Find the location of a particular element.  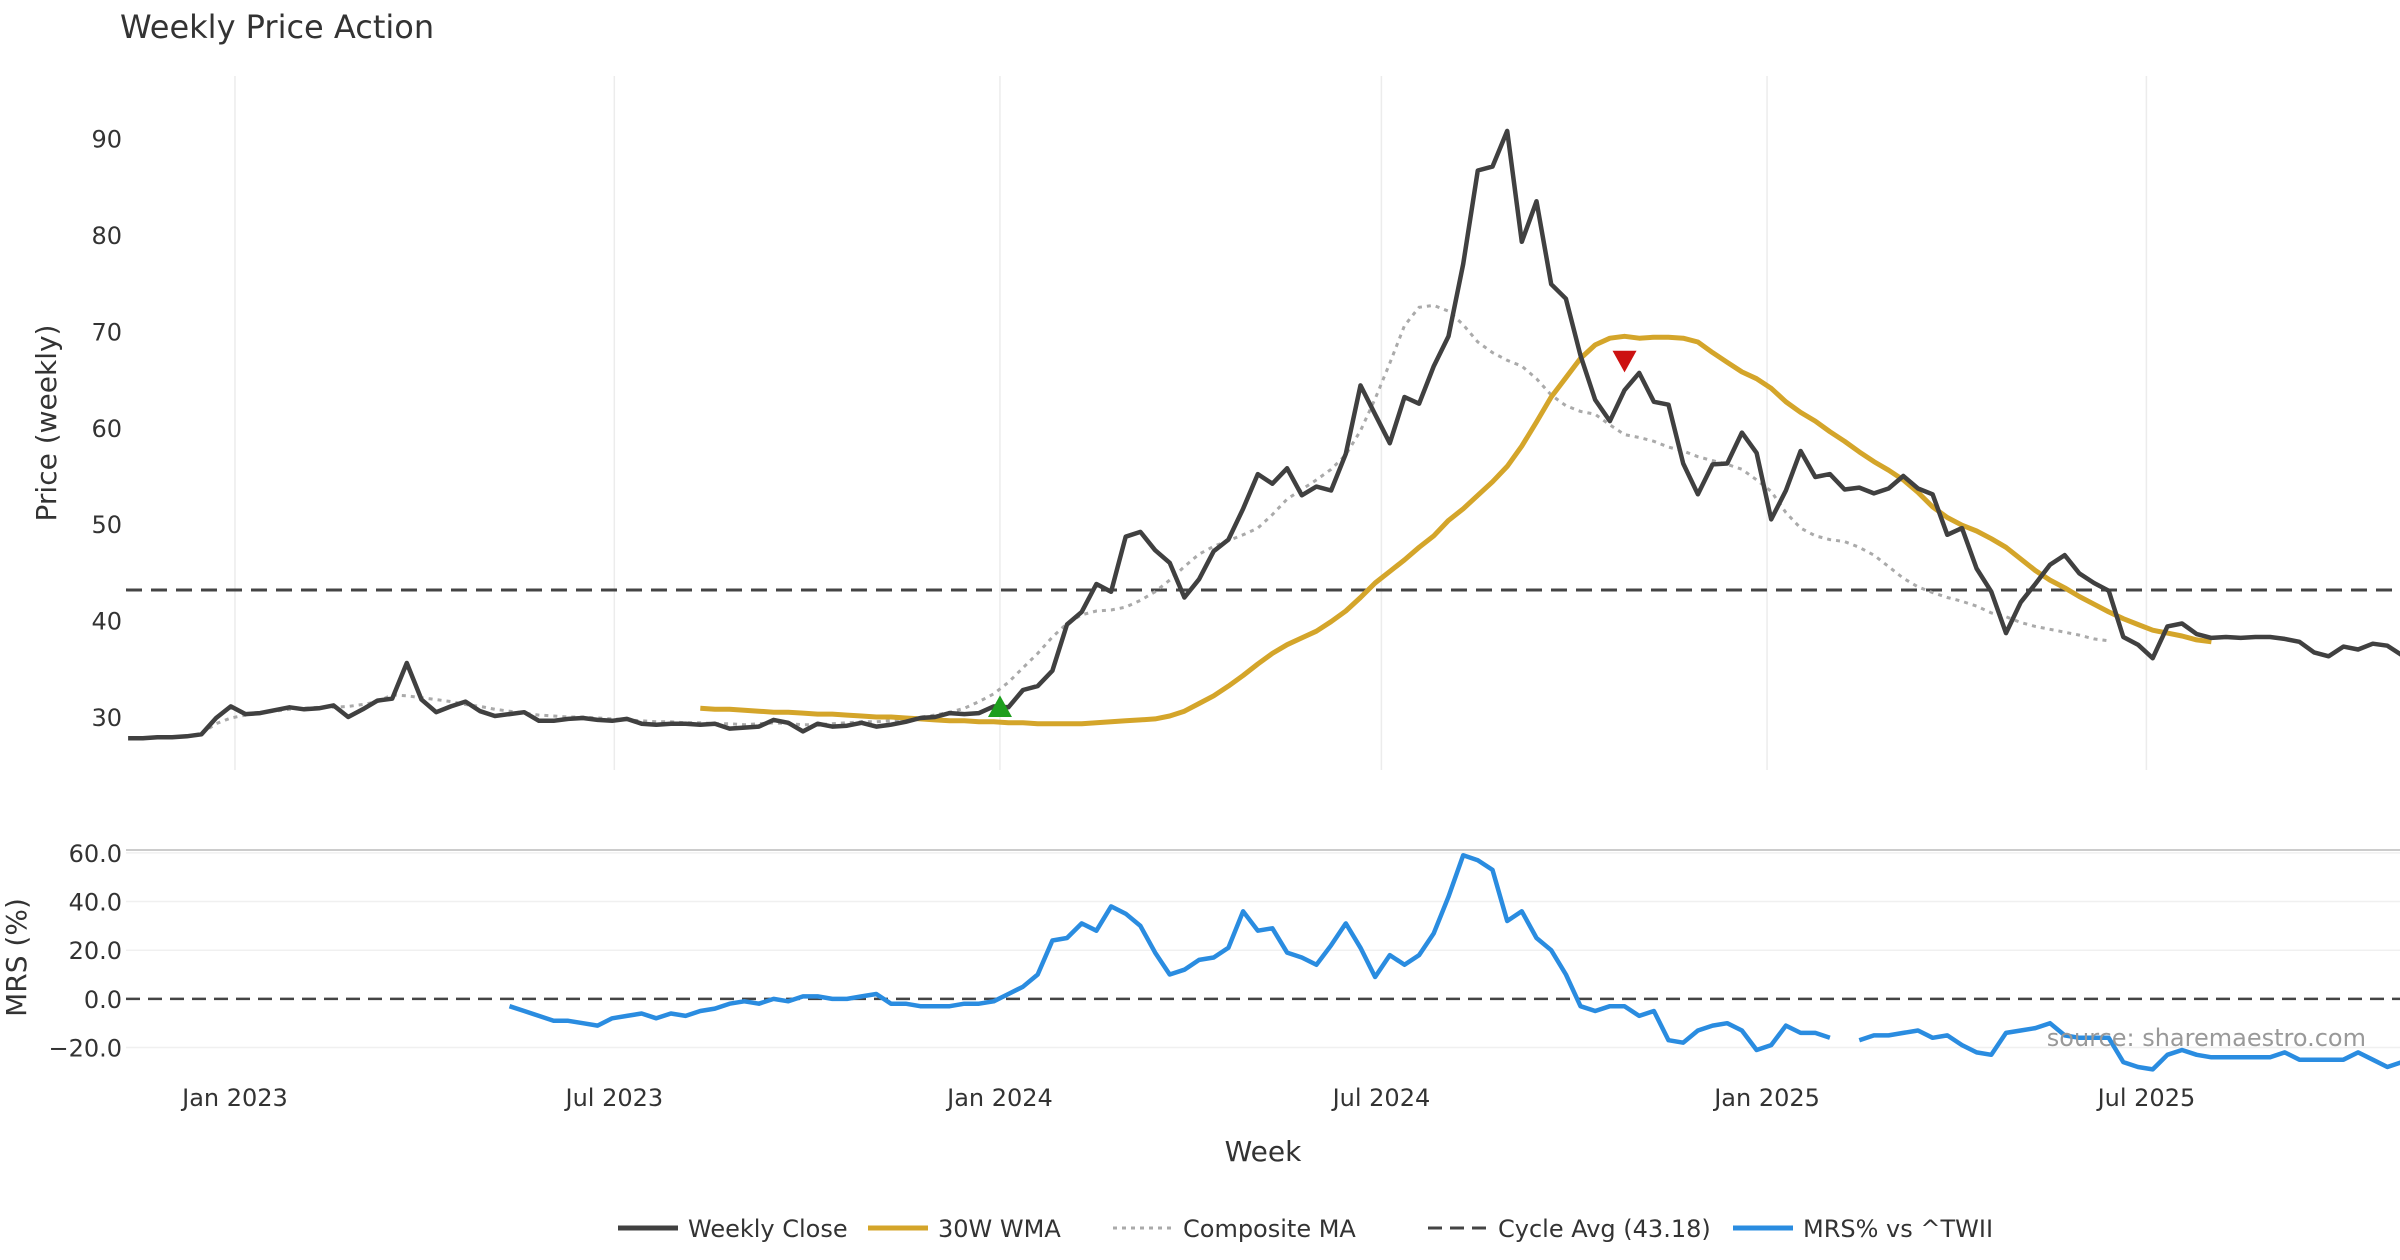

mrs-y-tick-label: 60.0 is located at coordinates (95, 854).